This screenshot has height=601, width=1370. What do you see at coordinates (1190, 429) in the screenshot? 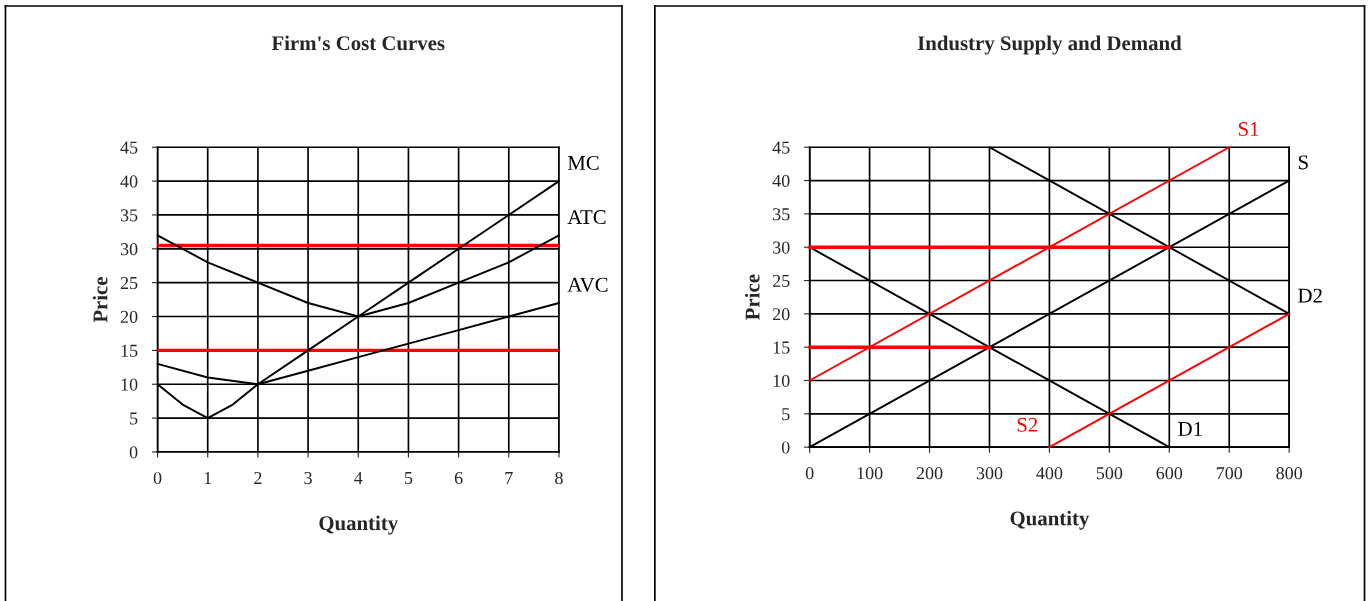
I see `series-label: D1` at bounding box center [1190, 429].